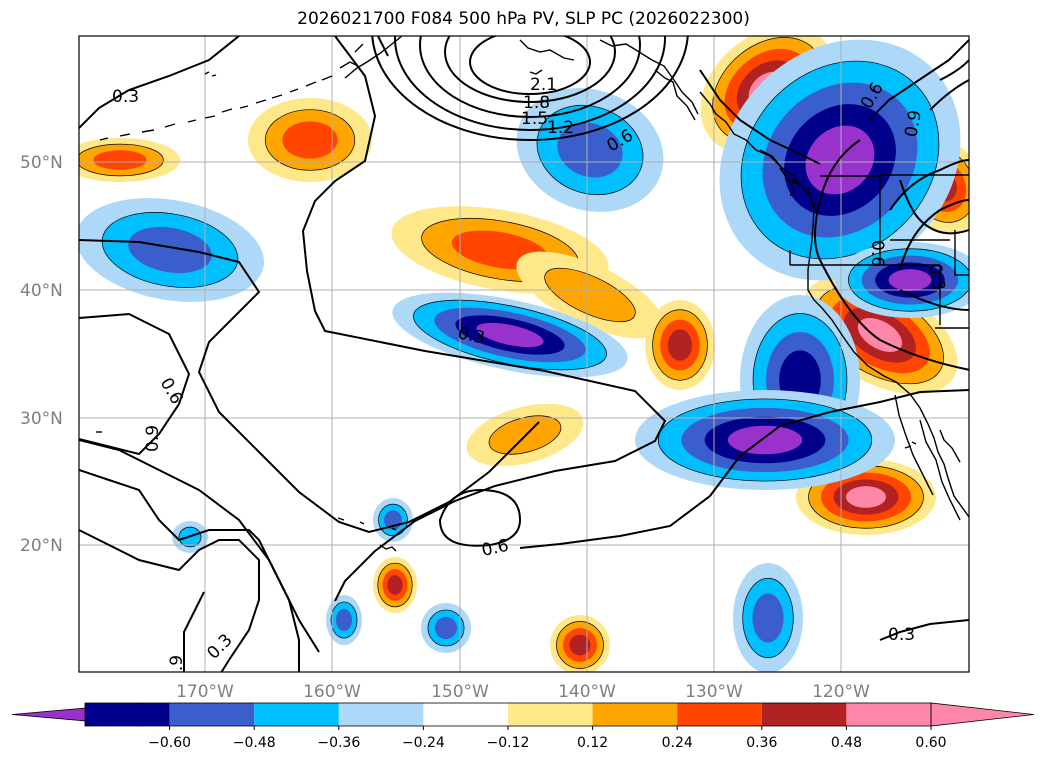 The image size is (1047, 765). What do you see at coordinates (508, 743) in the screenshot?
I see `colorbar-tick-label: −0.12` at bounding box center [508, 743].